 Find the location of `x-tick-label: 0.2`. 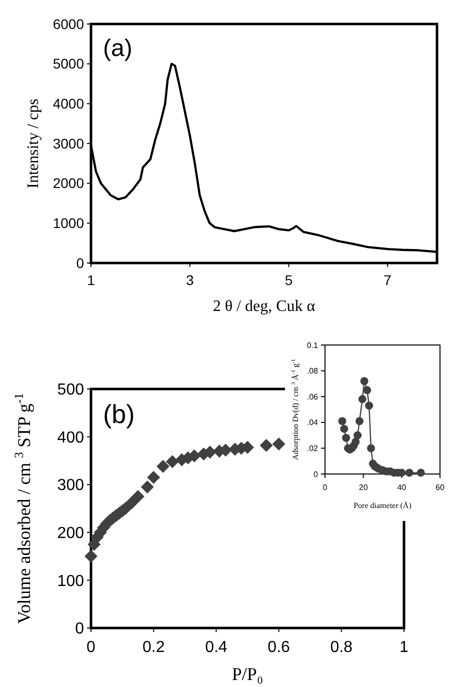

x-tick-label: 0.2 is located at coordinates (153, 647).